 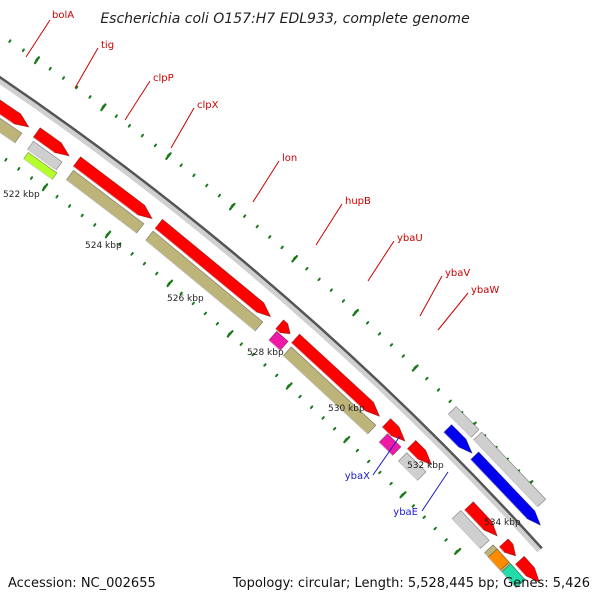 I want to click on gene-label-hupB: hupB, so click(x=358, y=201).